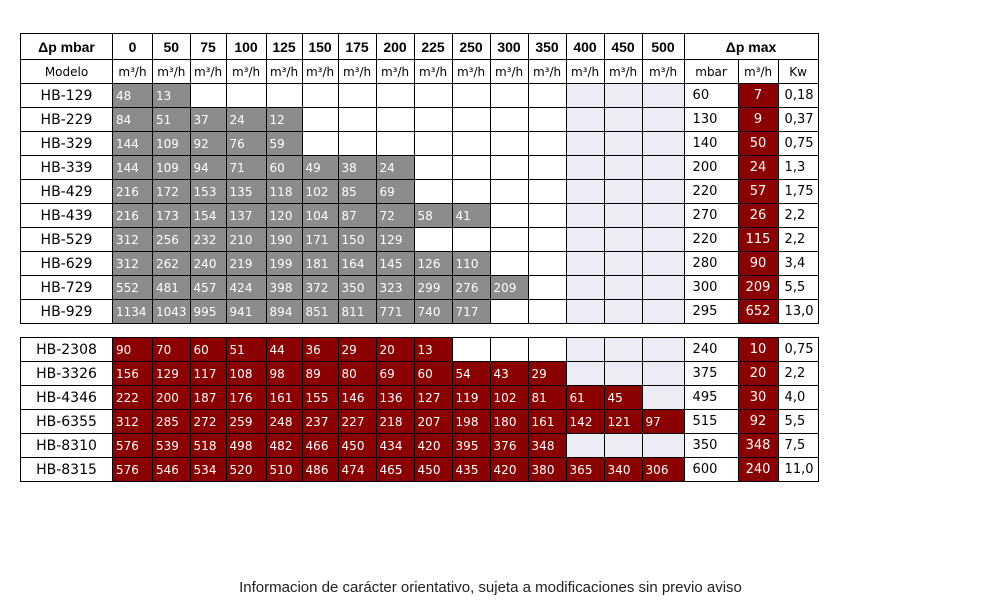 Image resolution: width=981 pixels, height=613 pixels. What do you see at coordinates (395, 373) in the screenshot?
I see `flow-value: 69` at bounding box center [395, 373].